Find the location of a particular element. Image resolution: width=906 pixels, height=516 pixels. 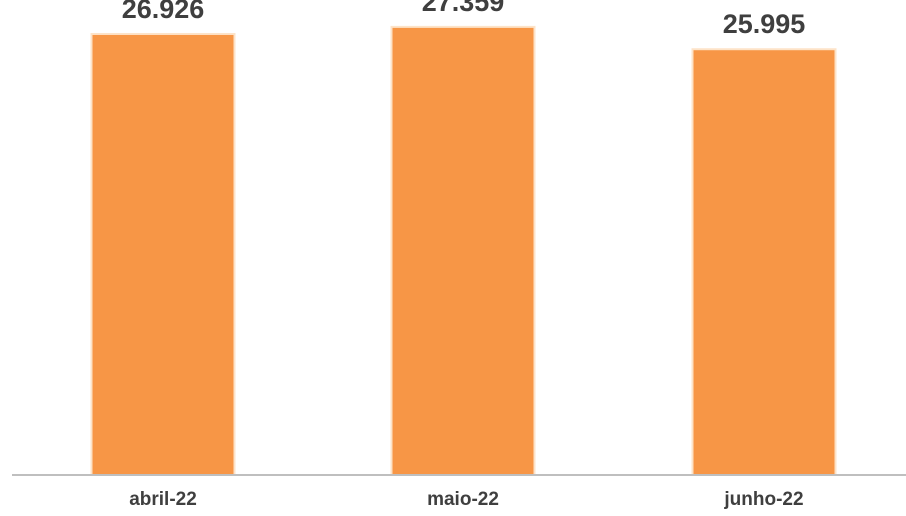

x-tick-label-maio-22: maio-22 is located at coordinates (463, 499).